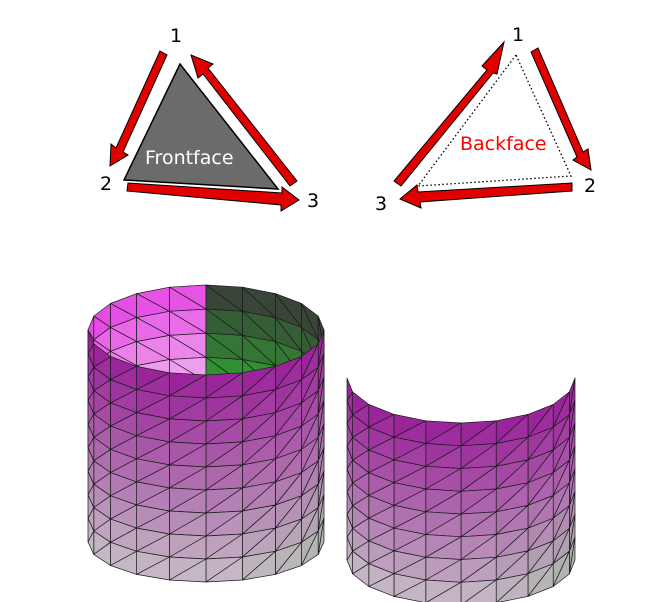 This screenshot has height=602, width=663. What do you see at coordinates (189, 158) in the screenshot?
I see `frontface-label: Frontface` at bounding box center [189, 158].